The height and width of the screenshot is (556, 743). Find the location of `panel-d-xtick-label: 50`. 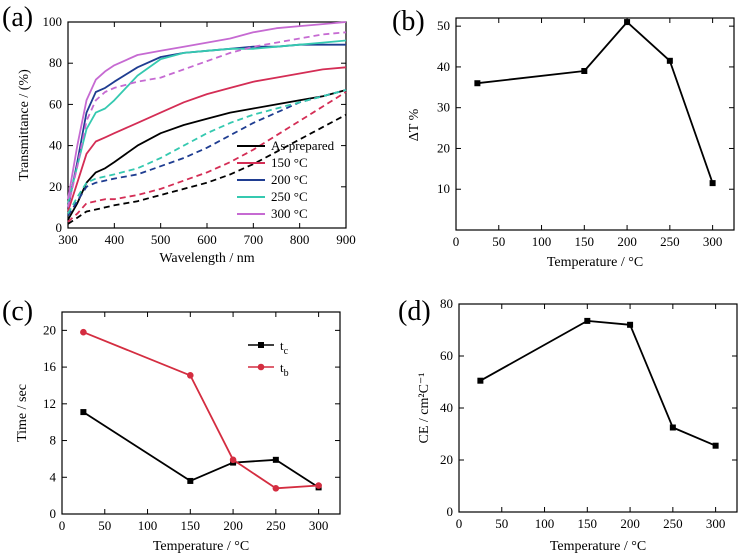

panel-d-xtick-label: 50 is located at coordinates (501, 523).